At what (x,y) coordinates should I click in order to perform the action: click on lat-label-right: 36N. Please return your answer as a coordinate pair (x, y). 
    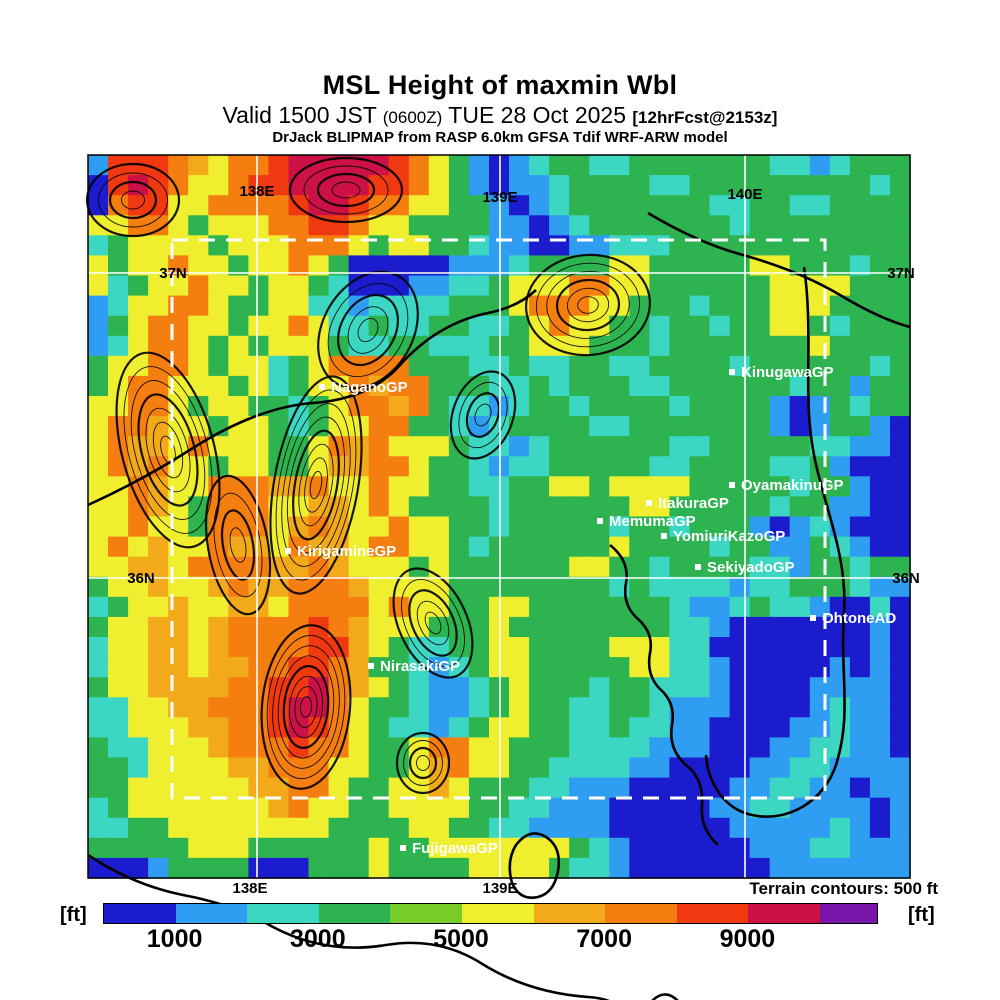
    Looking at the image, I should click on (906, 578).